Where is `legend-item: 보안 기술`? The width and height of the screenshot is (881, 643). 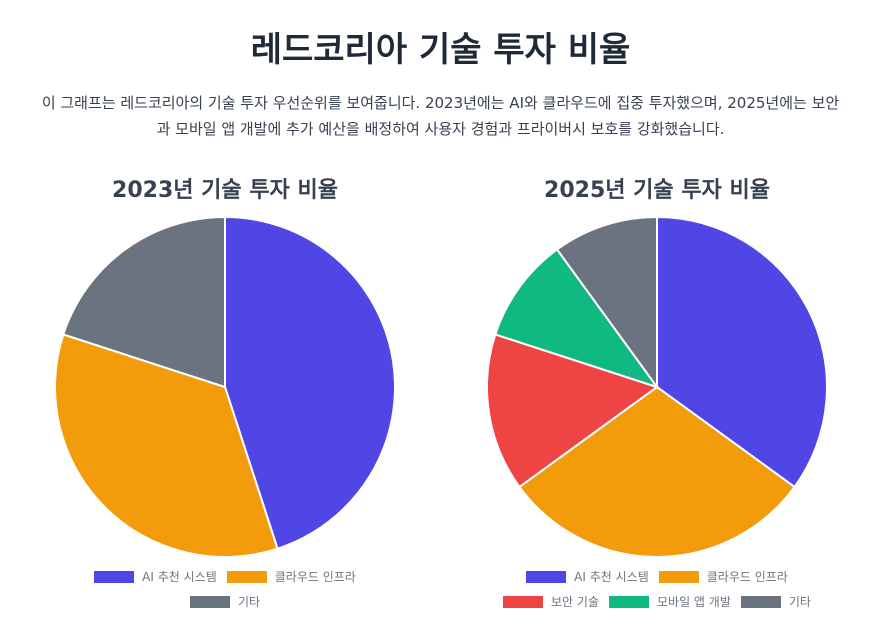 legend-item: 보안 기술 is located at coordinates (551, 601).